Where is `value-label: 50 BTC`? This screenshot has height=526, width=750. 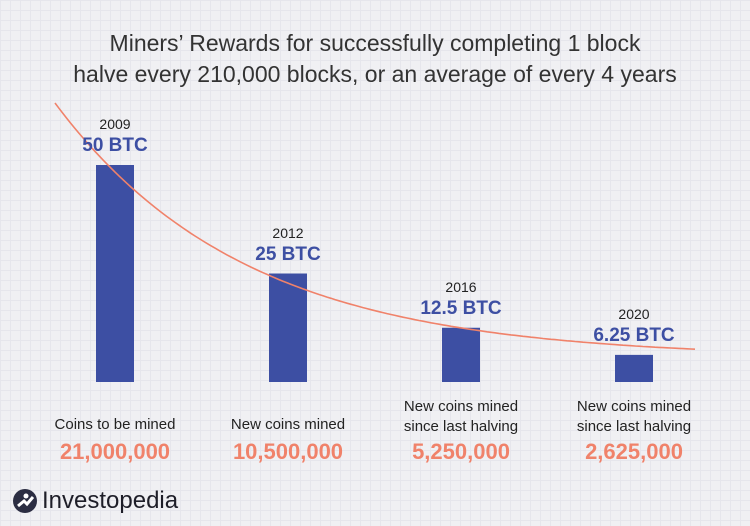
value-label: 50 BTC is located at coordinates (115, 145).